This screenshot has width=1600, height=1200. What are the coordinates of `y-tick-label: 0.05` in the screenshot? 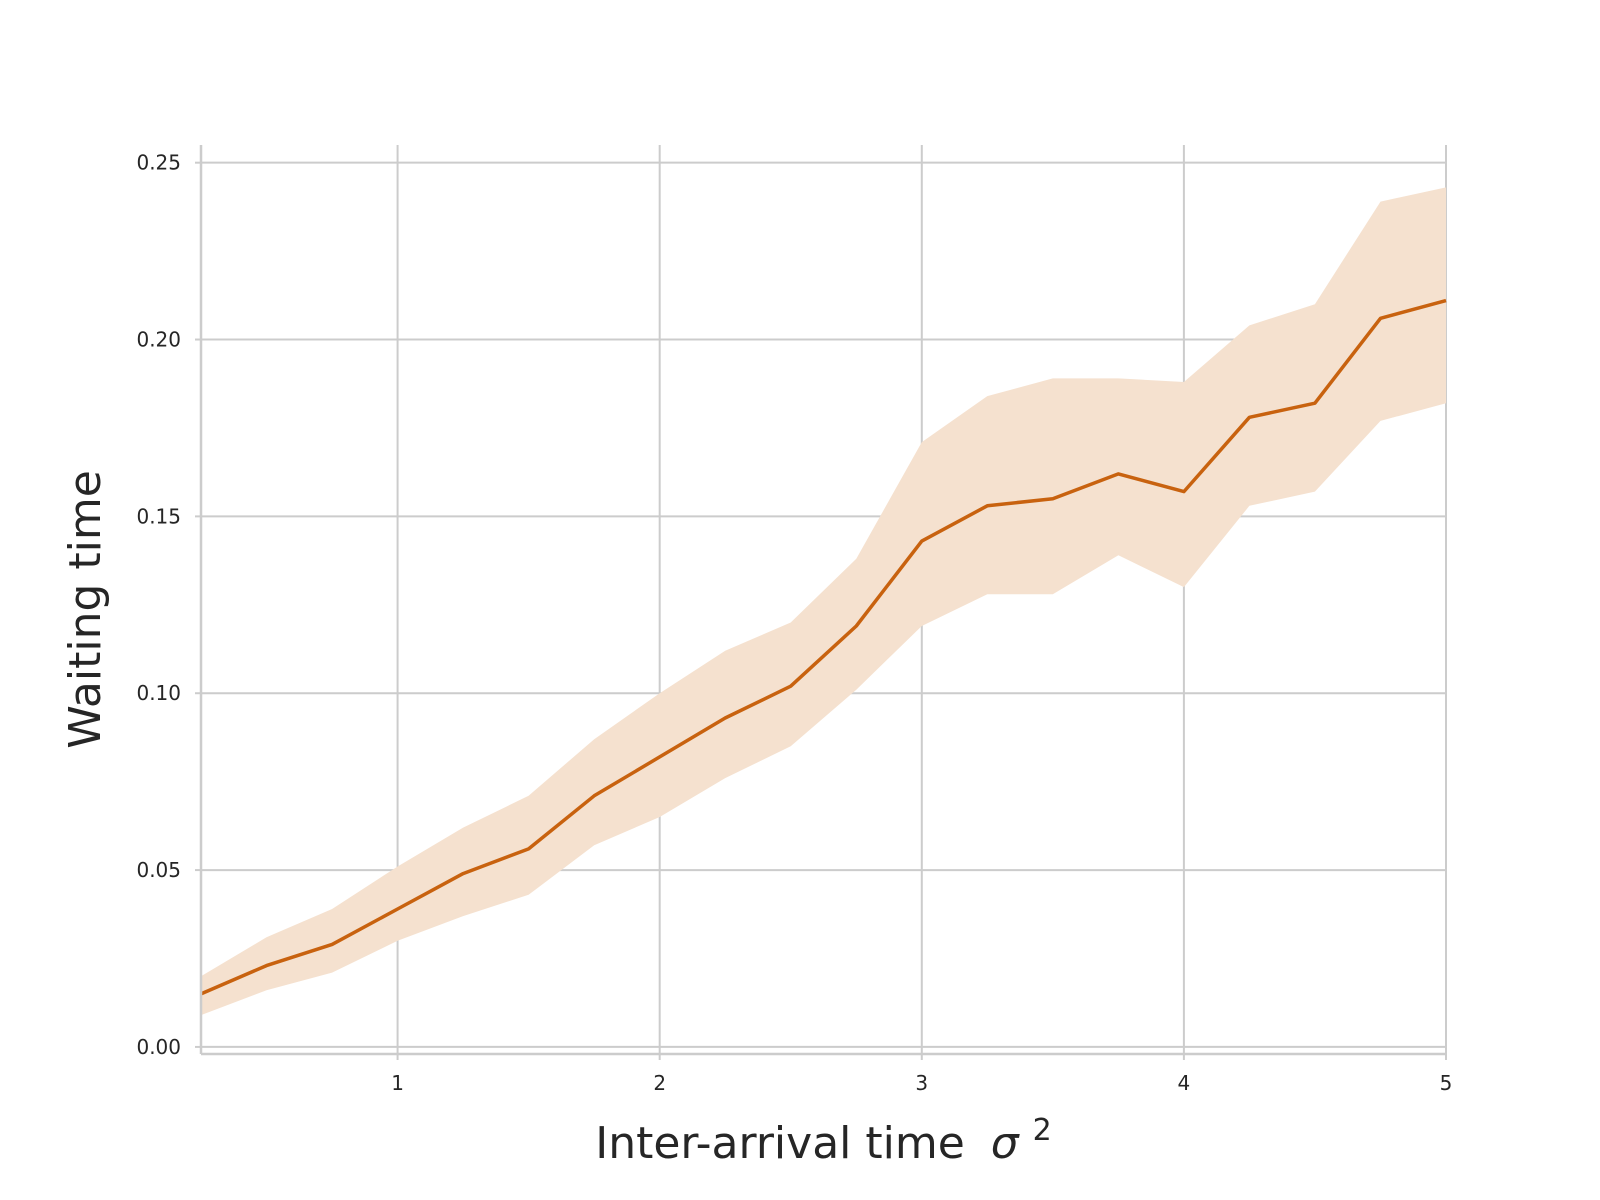 It's located at (158, 870).